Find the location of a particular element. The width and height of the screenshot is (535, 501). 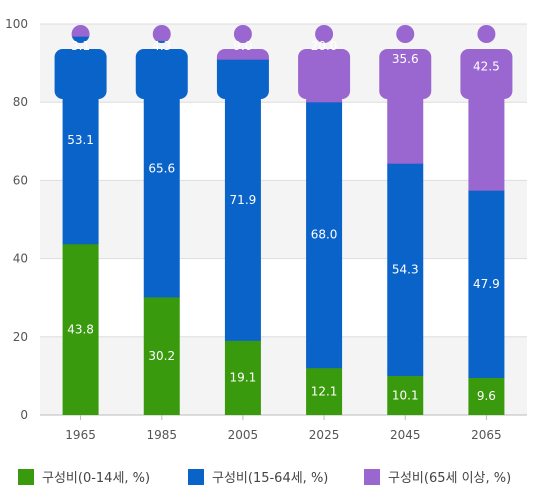

data-label: 68.0 is located at coordinates (324, 235).